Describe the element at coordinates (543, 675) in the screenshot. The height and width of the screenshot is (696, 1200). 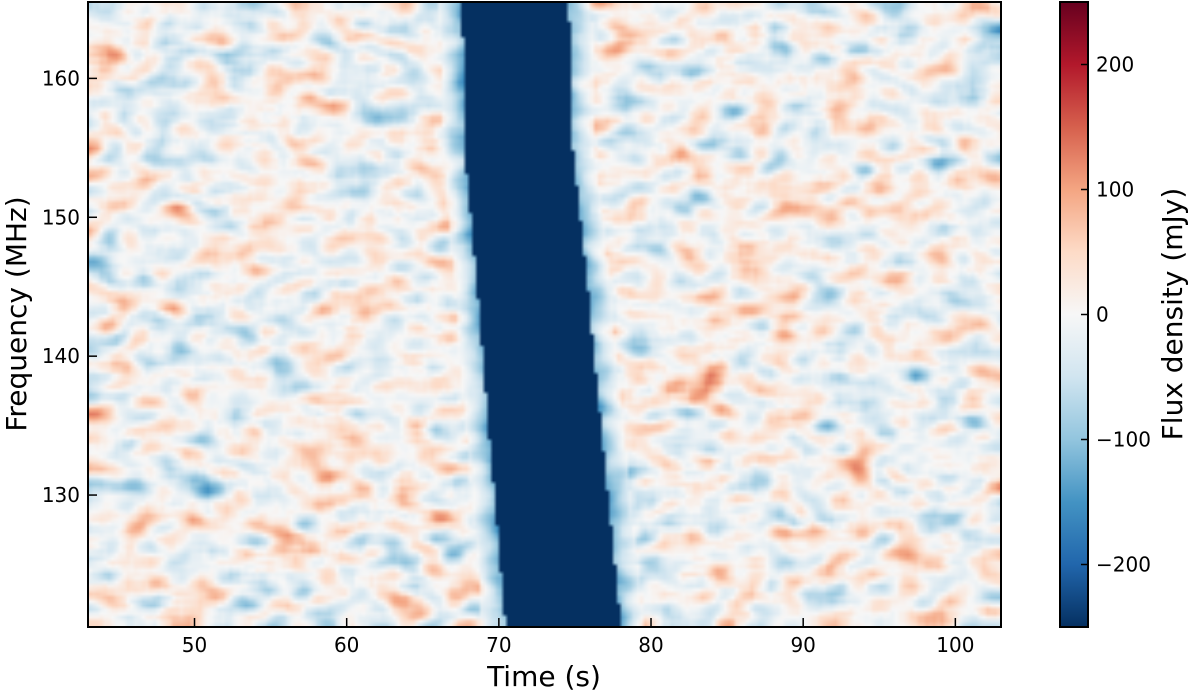
I see `x-axis-label: Time (s)` at that location.